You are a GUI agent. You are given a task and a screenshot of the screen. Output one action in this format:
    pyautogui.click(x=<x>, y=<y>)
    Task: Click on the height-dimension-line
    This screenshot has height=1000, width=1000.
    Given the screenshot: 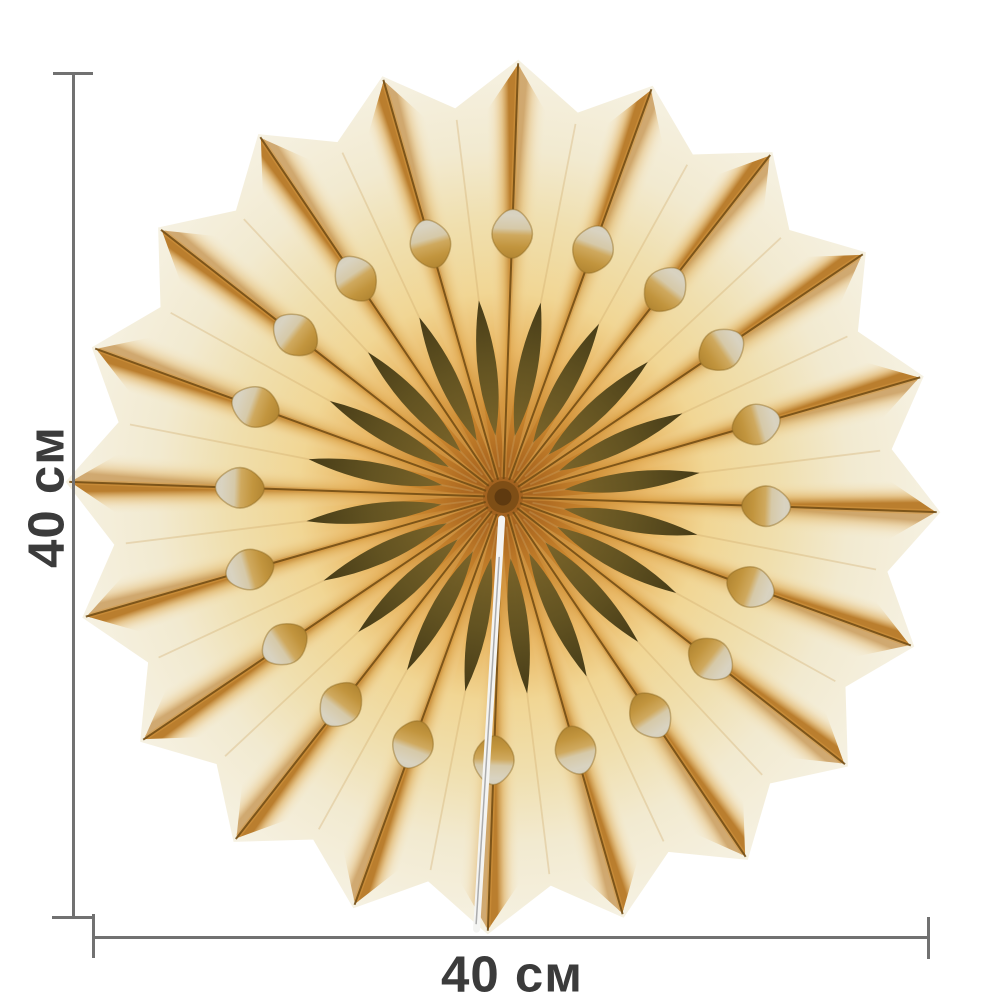 What is the action you would take?
    pyautogui.click(x=73, y=495)
    